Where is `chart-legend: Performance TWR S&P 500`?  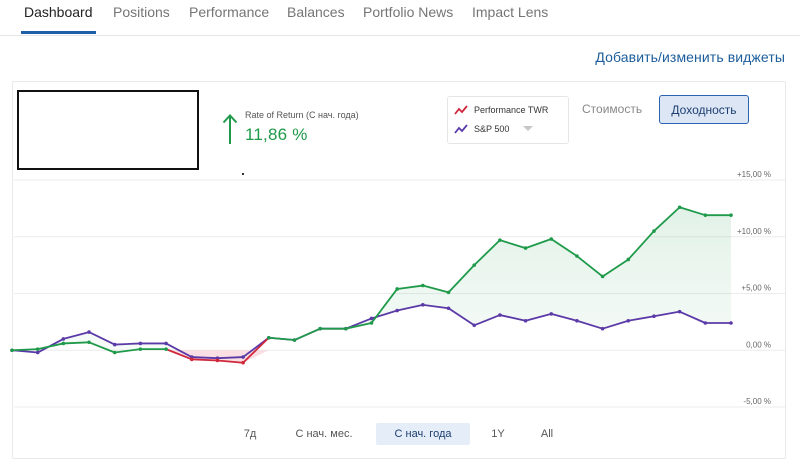
chart-legend: Performance TWR S&P 500 is located at coordinates (508, 120).